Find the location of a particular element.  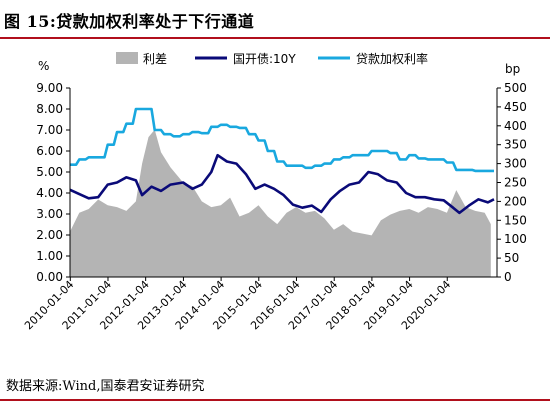

footer-rule is located at coordinates (275, 400).